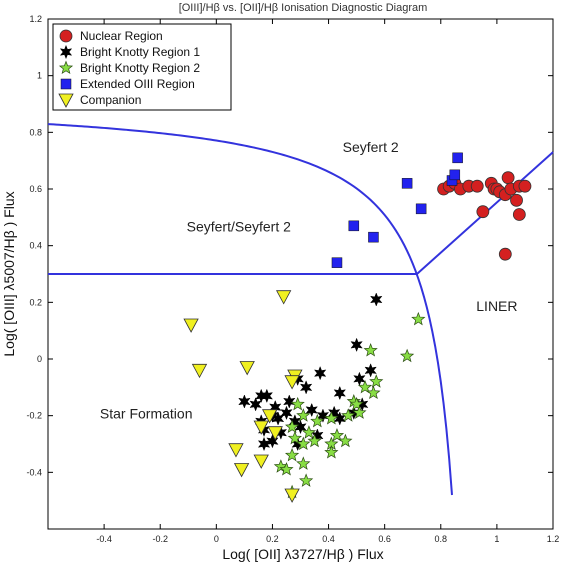 Image resolution: width=567 pixels, height=569 pixels. What do you see at coordinates (496, 306) in the screenshot?
I see `region-label: LINER` at bounding box center [496, 306].